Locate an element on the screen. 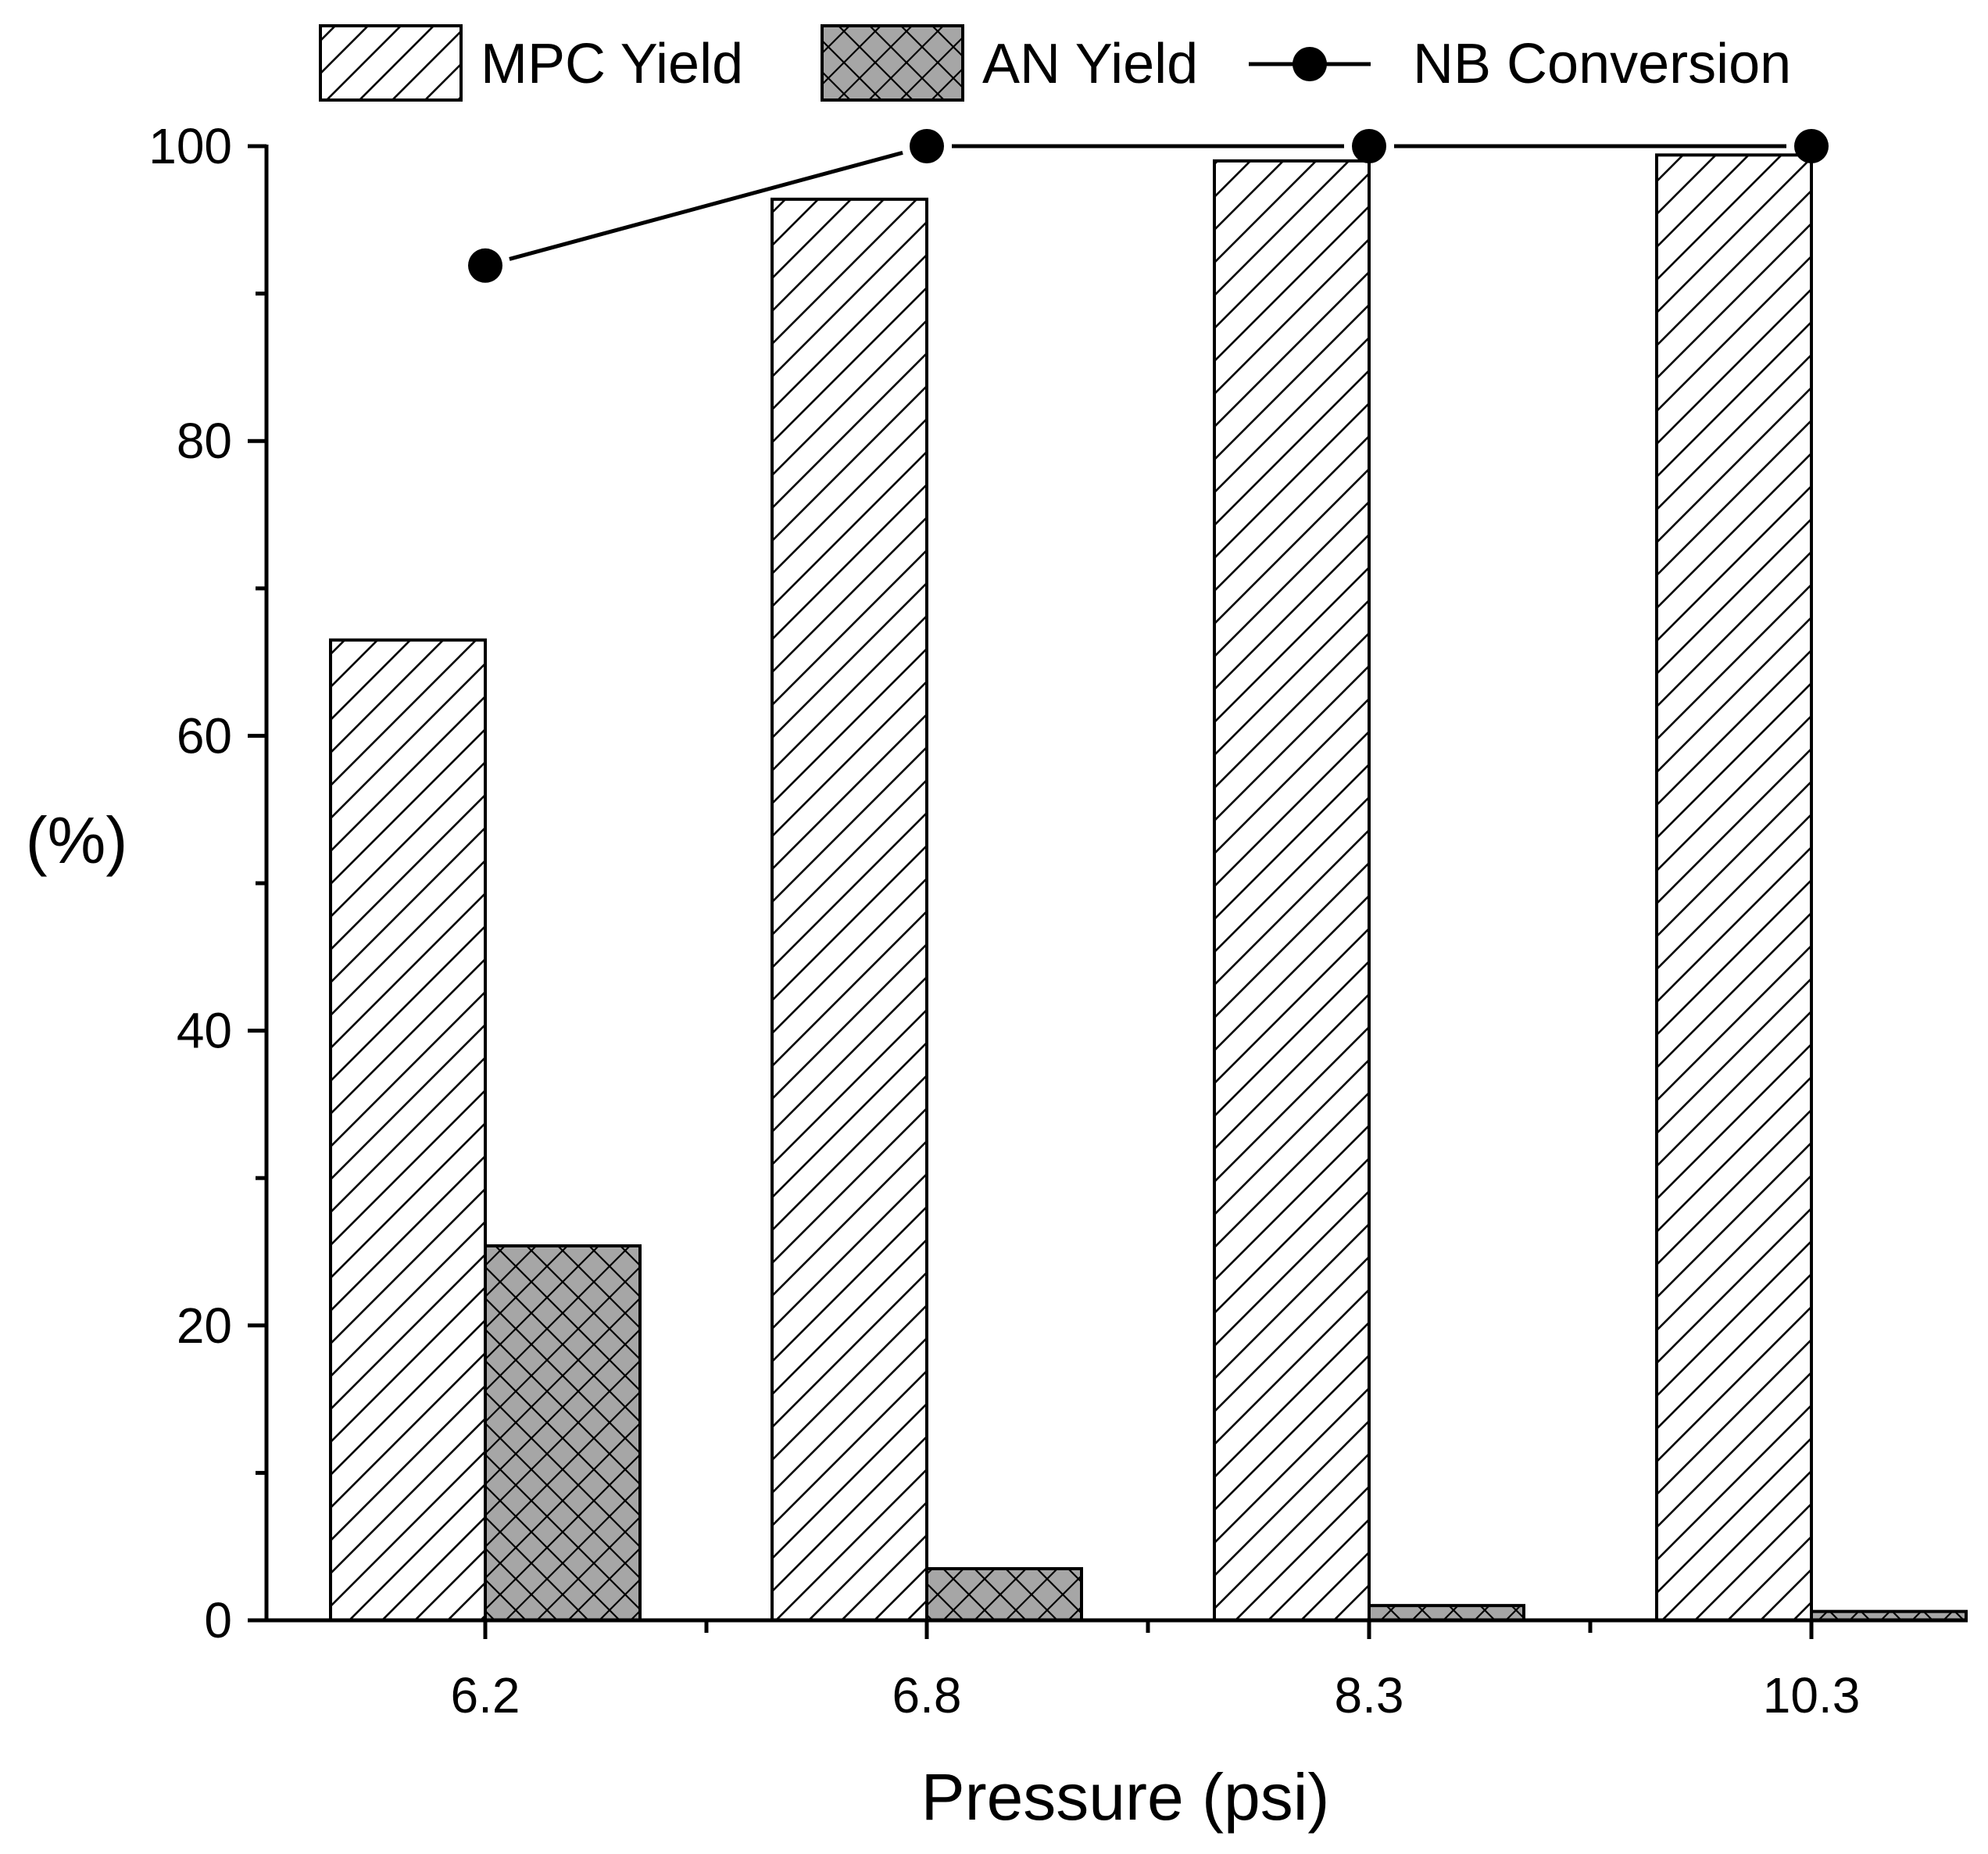  y-tick-label-40: 40 is located at coordinates (204, 1031).